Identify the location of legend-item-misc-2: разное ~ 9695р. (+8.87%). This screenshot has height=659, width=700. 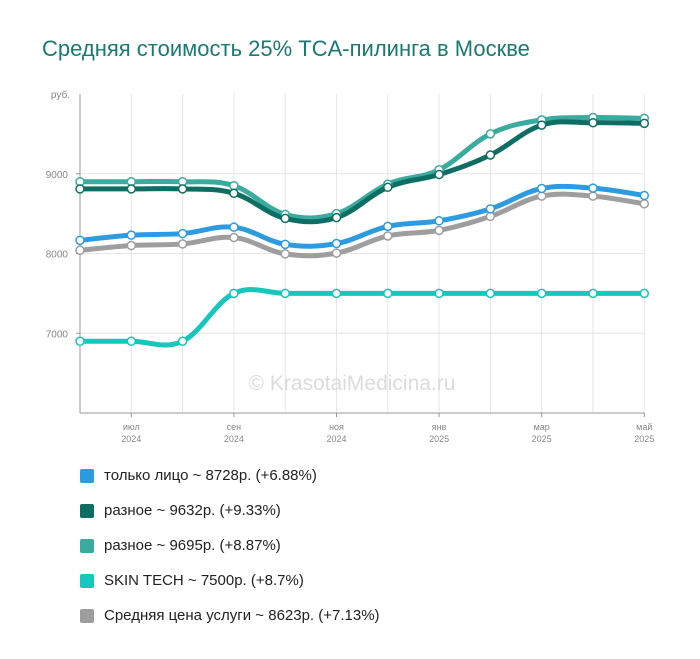
(230, 545).